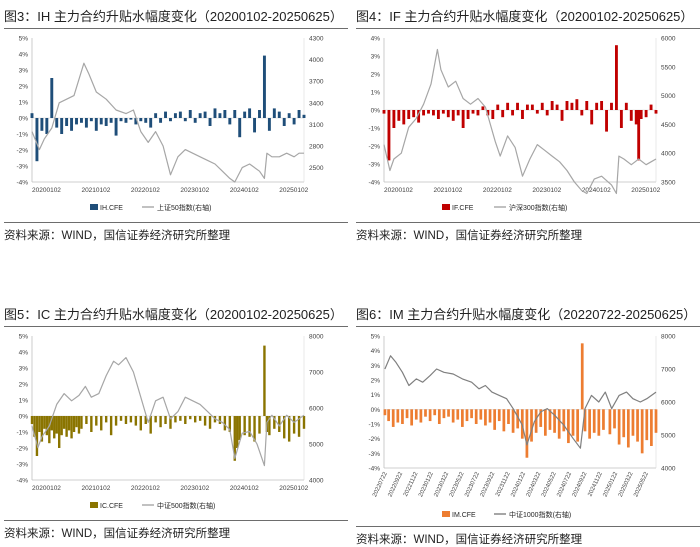 The height and width of the screenshot is (547, 700). Describe the element at coordinates (316, 82) in the screenshot. I see `y-right-tick-label: 3700` at that location.